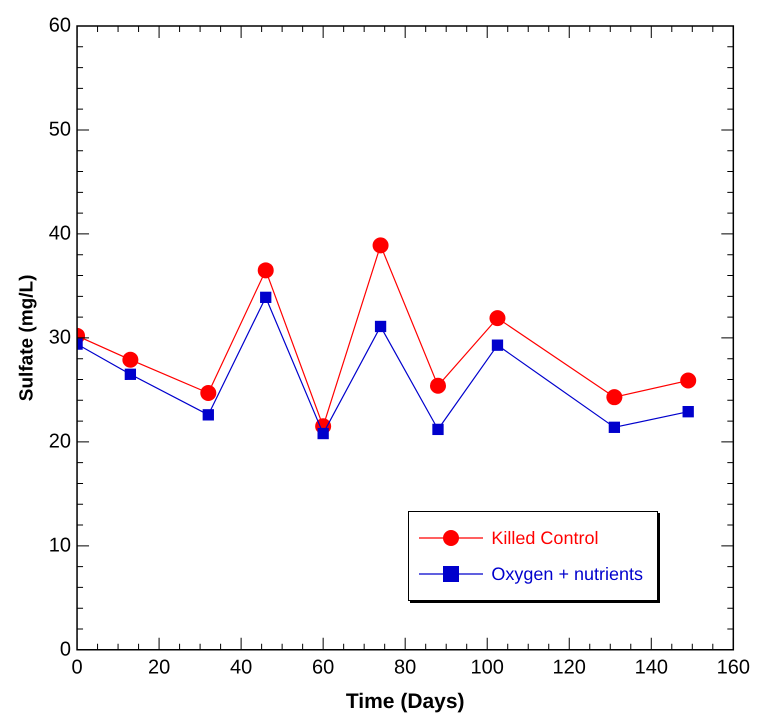 This screenshot has width=764, height=727. Describe the element at coordinates (569, 667) in the screenshot. I see `x-tick-label: 120` at that location.